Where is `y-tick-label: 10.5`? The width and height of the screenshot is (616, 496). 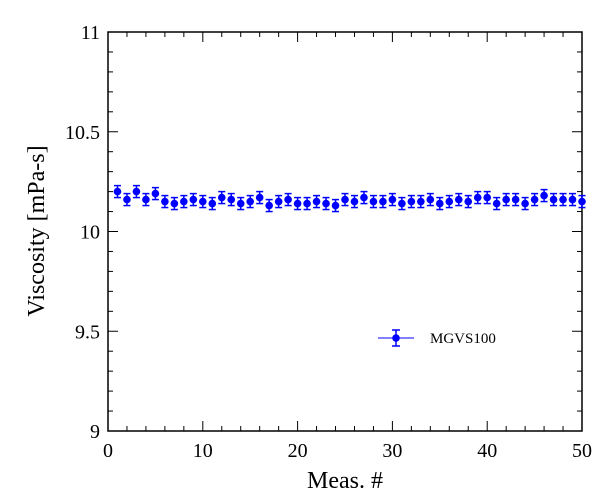
y-tick-label: 10.5 is located at coordinates (82, 133).